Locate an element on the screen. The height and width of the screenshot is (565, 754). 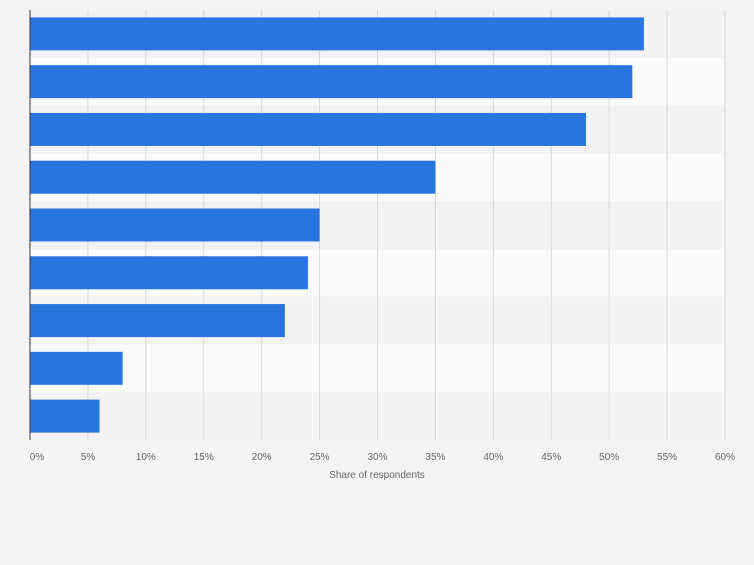
x-tick-labels: 0% 5% 10% 15% 20% 25% 30% 35% 40% 45% 50% 55% 60% is located at coordinates (382, 457).